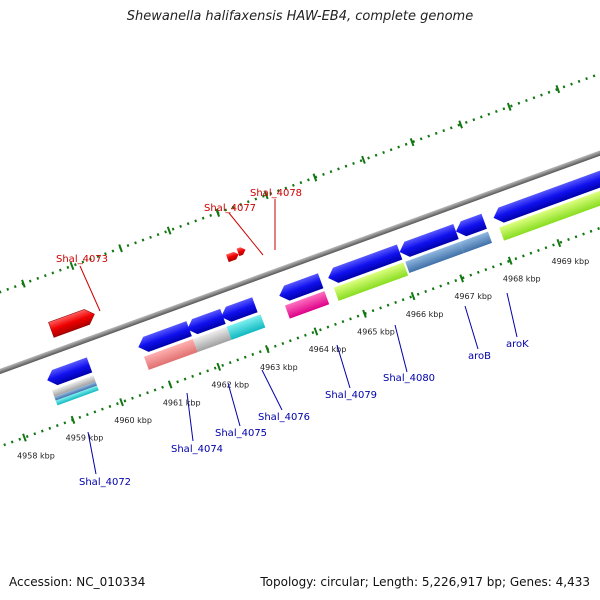 Image resolution: width=600 pixels, height=600 pixels. I want to click on label-shal-4079: Shal_4079, so click(351, 395).